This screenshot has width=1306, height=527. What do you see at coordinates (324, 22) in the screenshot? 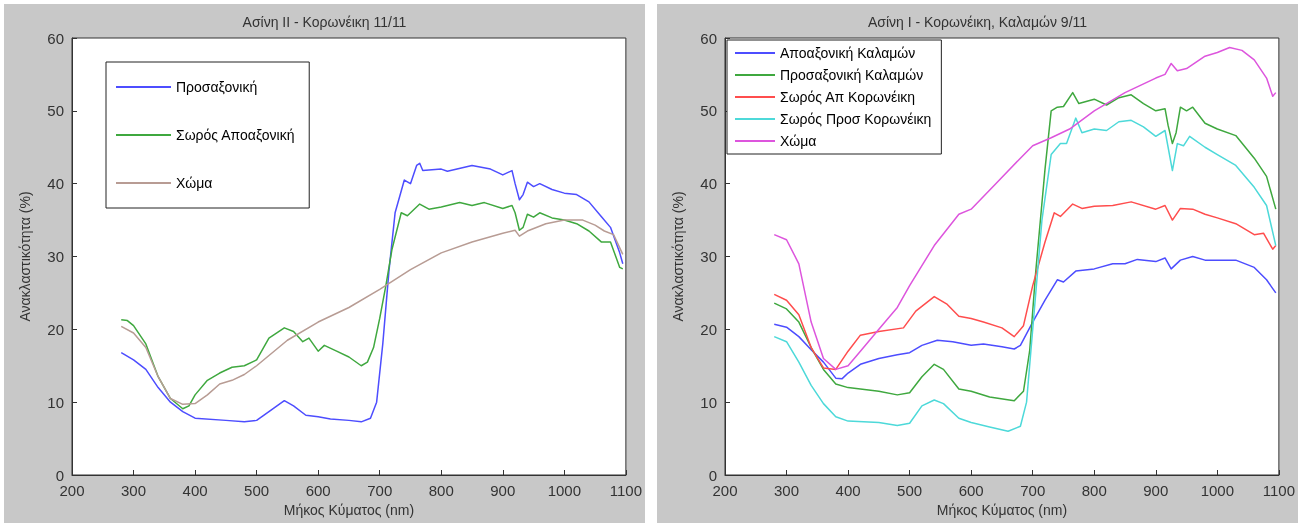
I see `chart-title: Ασίνη ΙΙ - Κορωνέικη 11/11` at bounding box center [324, 22].